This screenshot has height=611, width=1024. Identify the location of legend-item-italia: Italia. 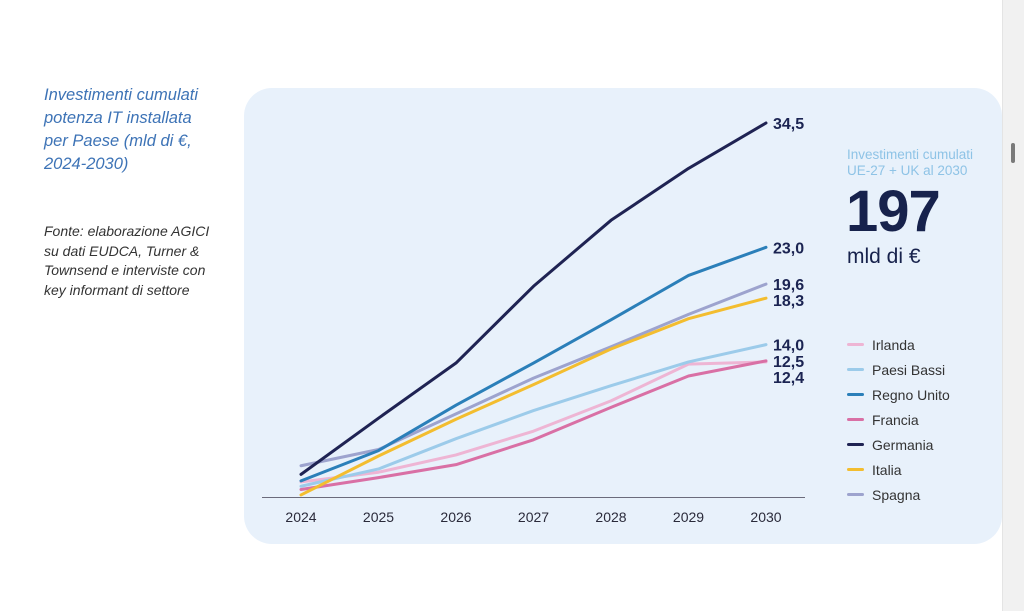
(898, 469).